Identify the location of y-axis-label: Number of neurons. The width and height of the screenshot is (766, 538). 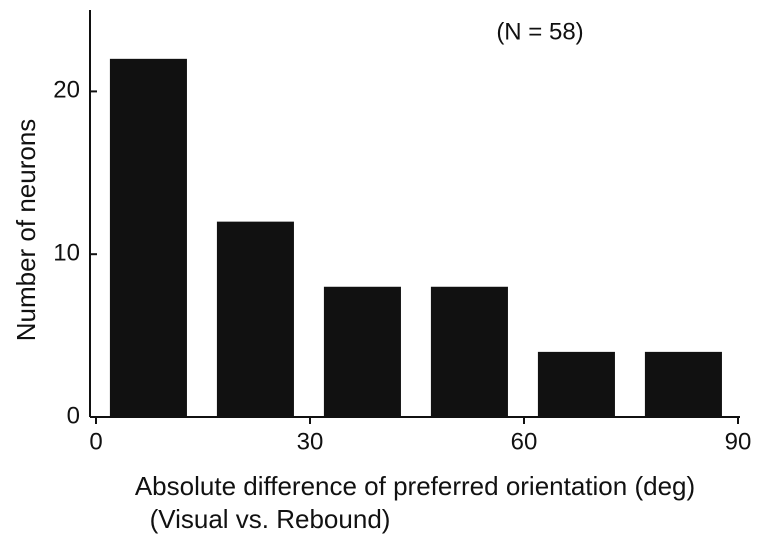
(26, 230).